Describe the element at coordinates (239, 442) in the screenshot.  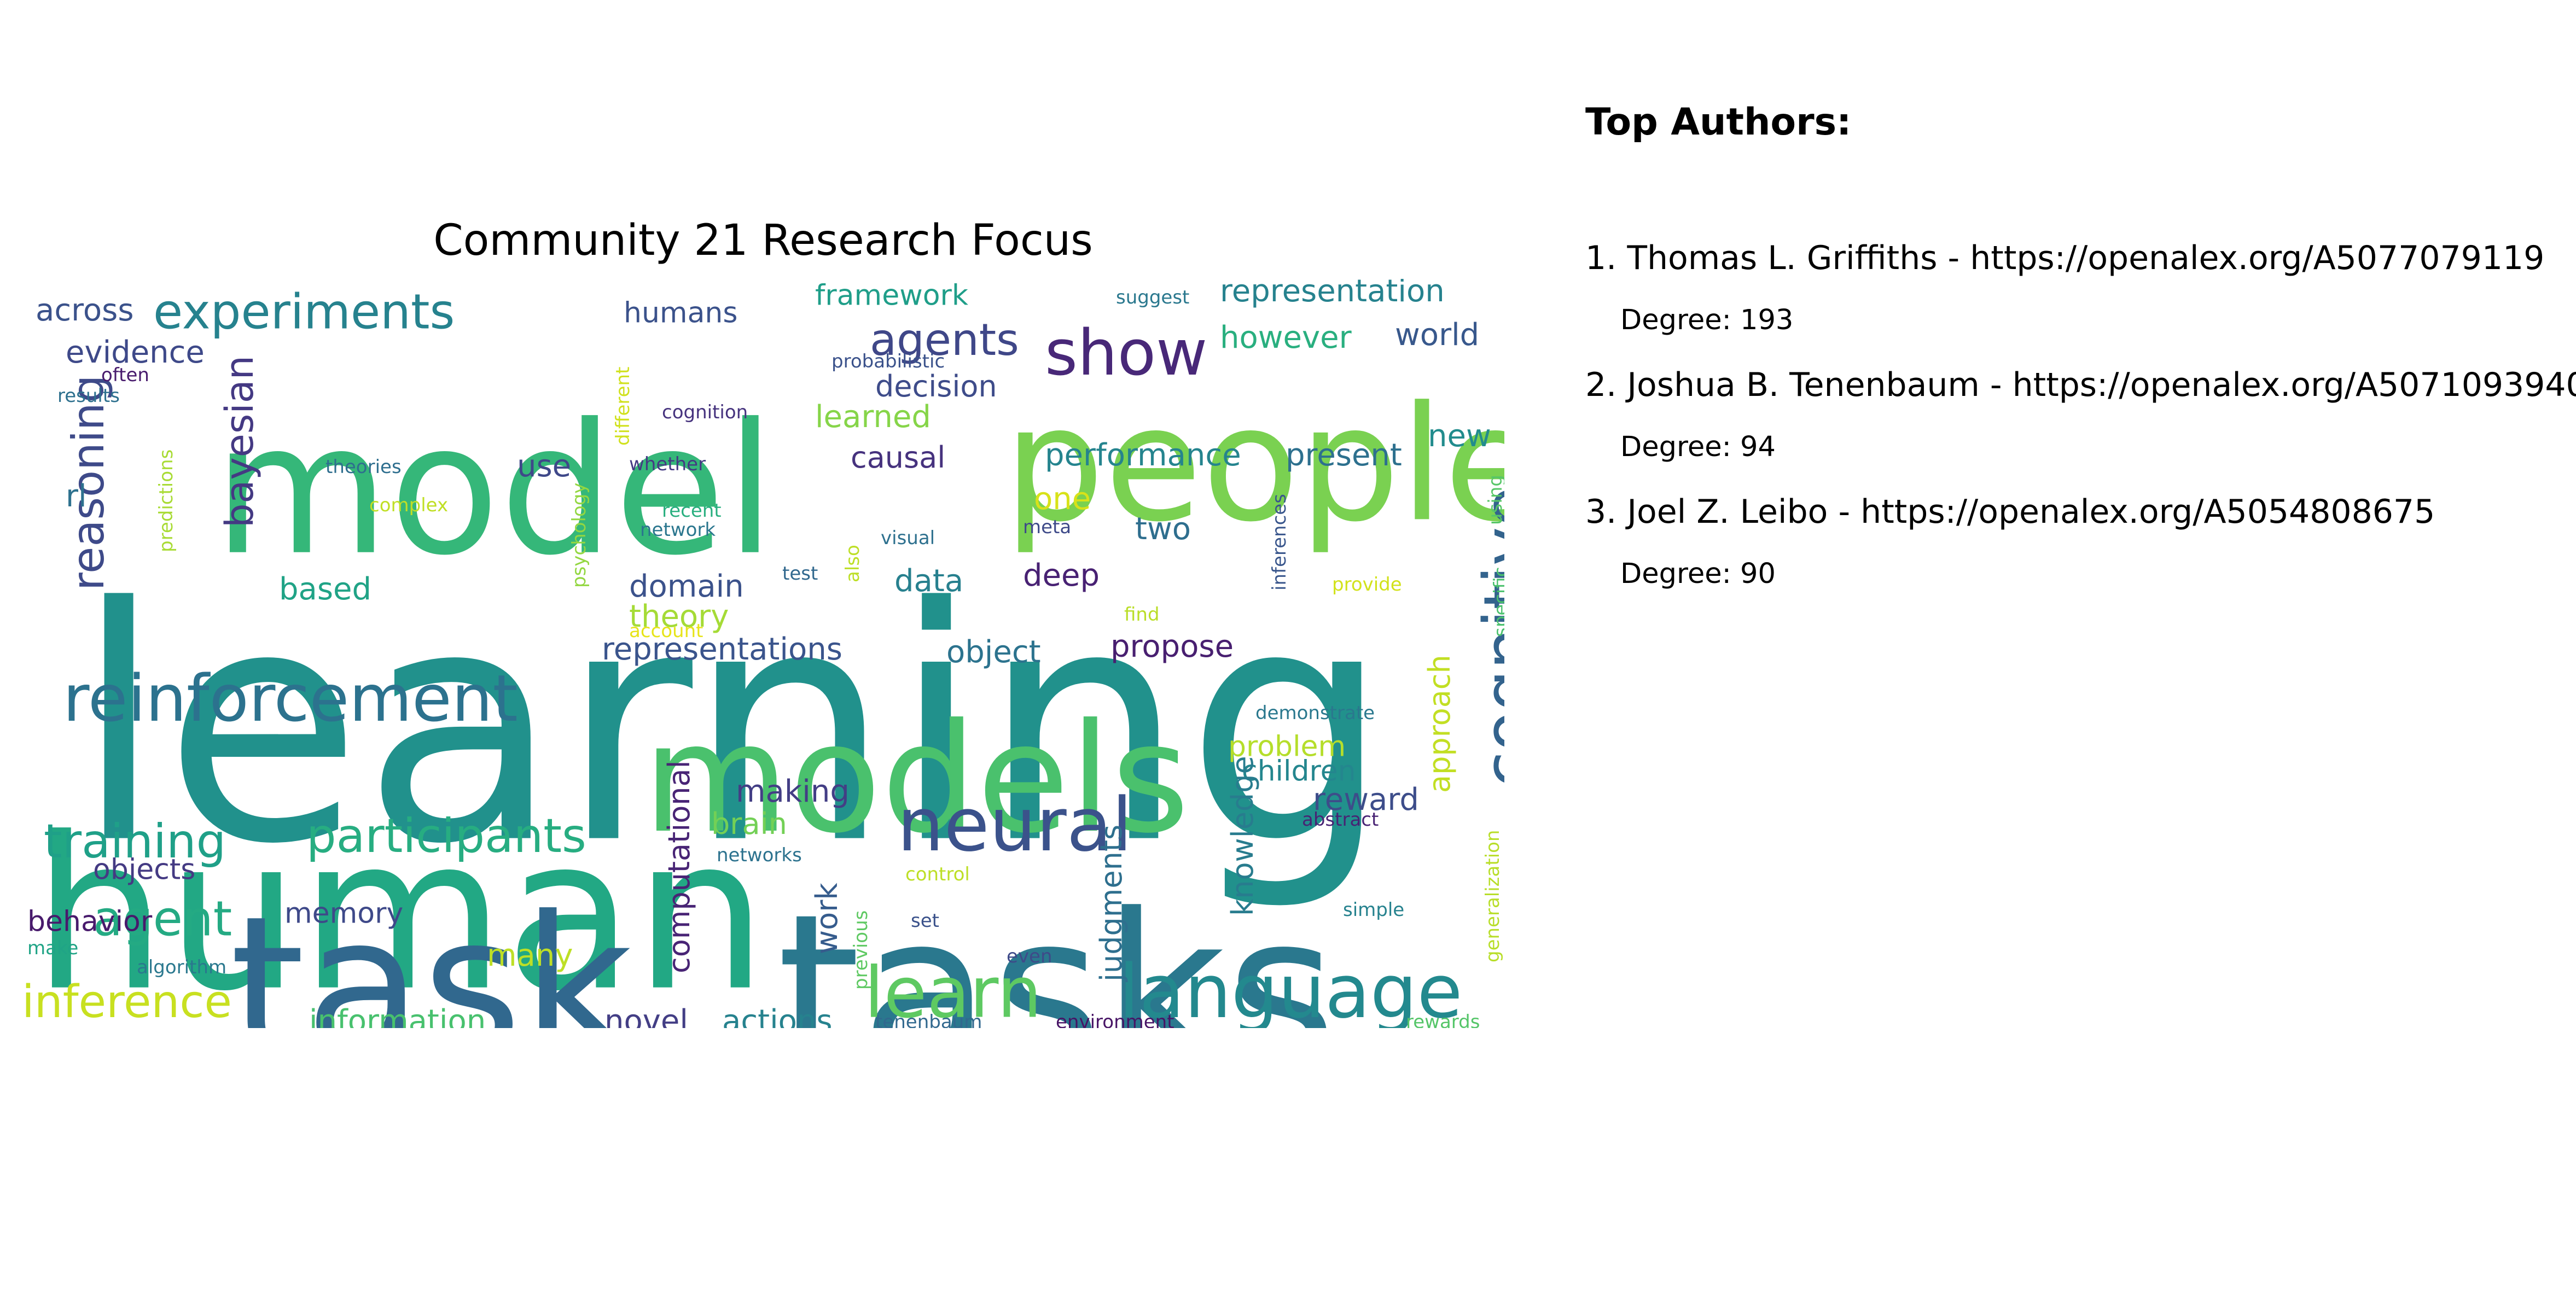
I see `wordcloud-word: bayesian` at that location.